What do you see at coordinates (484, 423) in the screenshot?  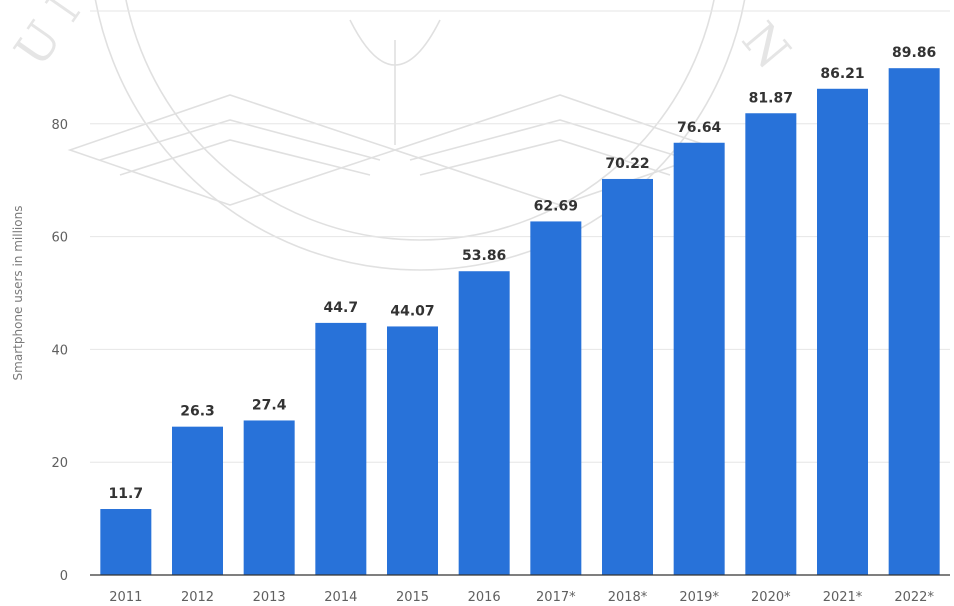 I see `bar-2016` at bounding box center [484, 423].